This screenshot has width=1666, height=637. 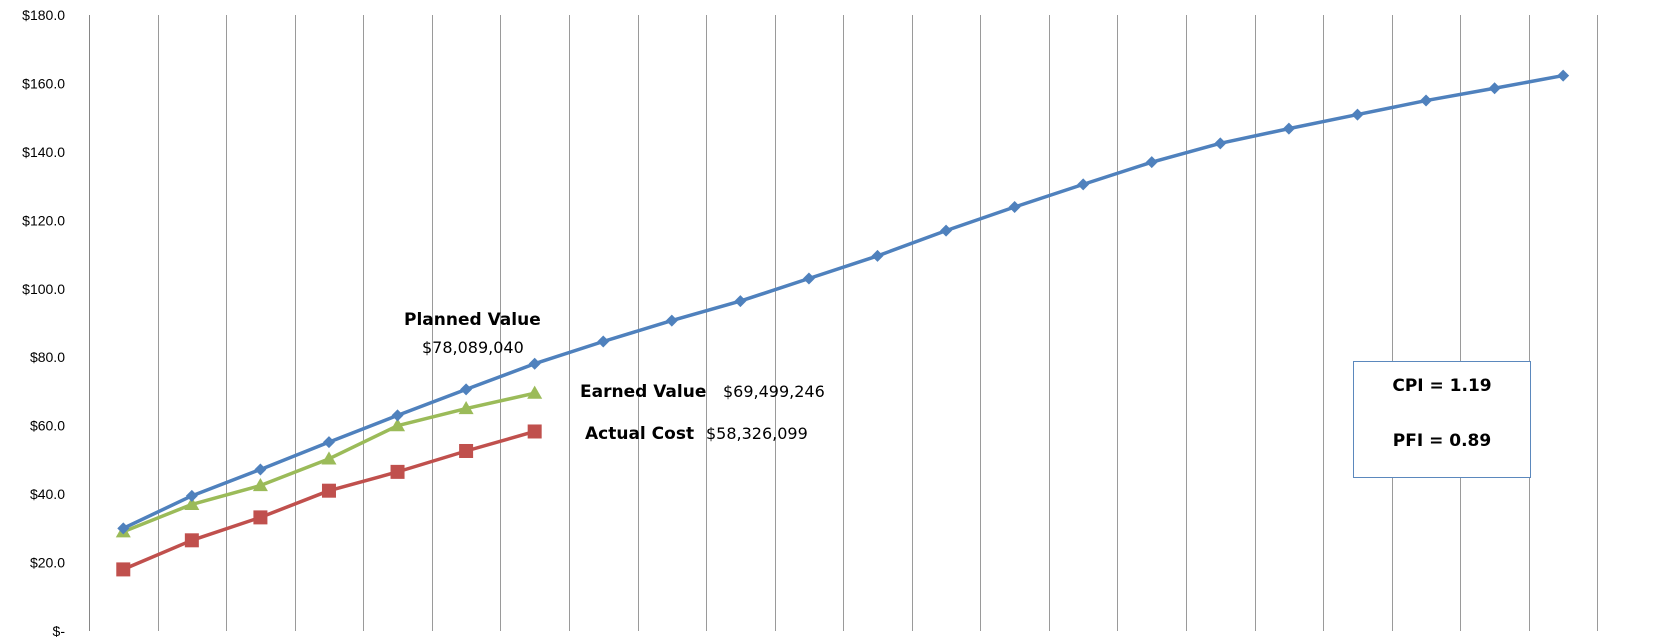 I want to click on planned-value-label: Planned Value, so click(x=472, y=320).